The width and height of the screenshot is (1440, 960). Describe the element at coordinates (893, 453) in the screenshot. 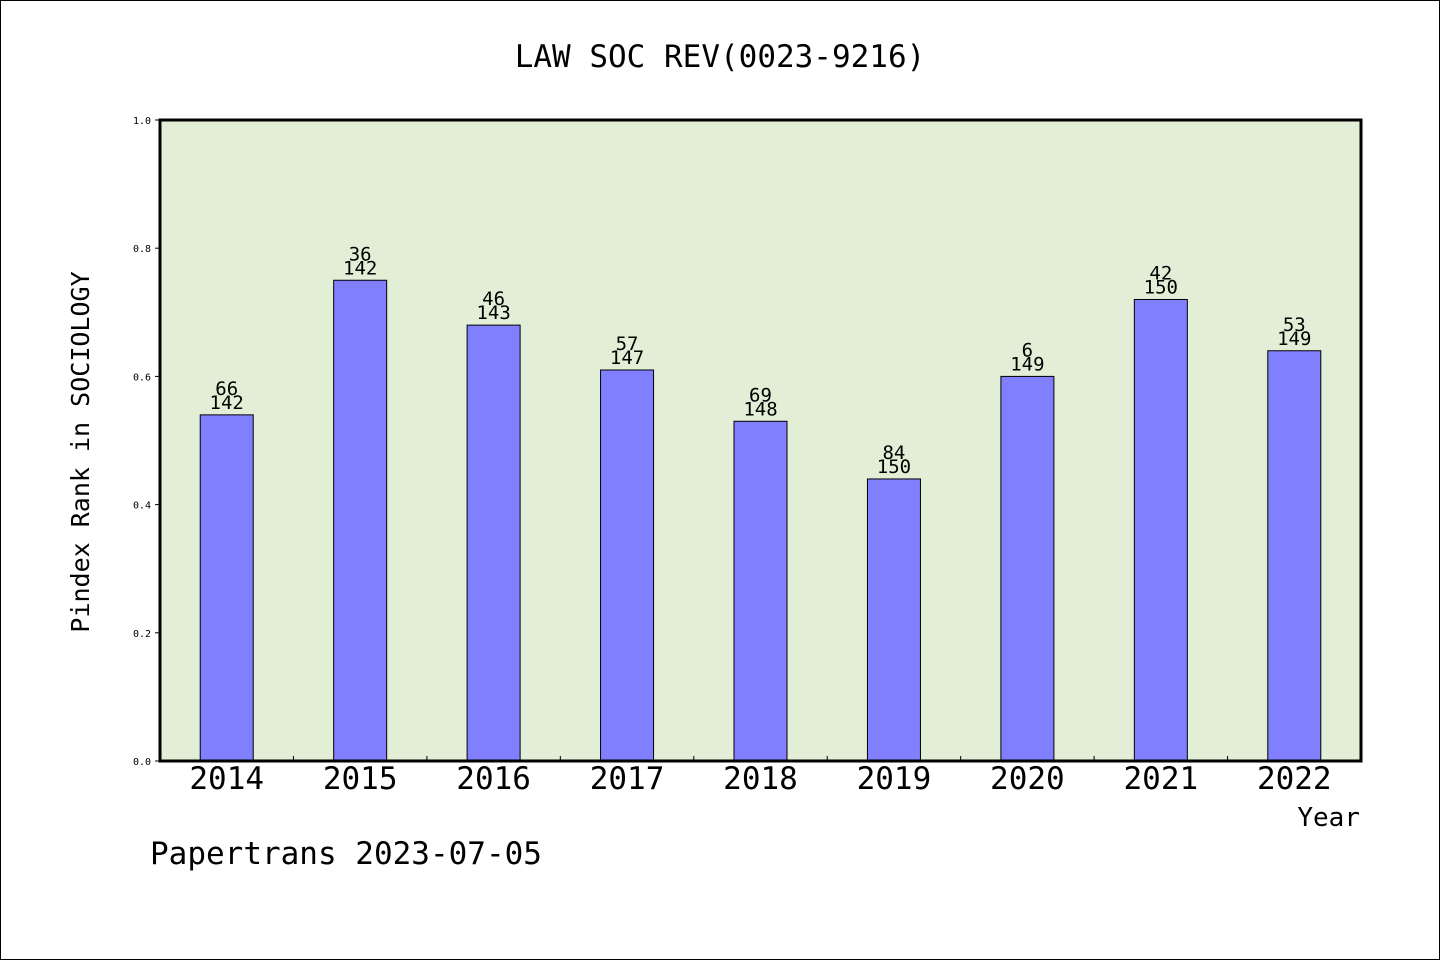

I see `bar-rank-label: 84` at that location.